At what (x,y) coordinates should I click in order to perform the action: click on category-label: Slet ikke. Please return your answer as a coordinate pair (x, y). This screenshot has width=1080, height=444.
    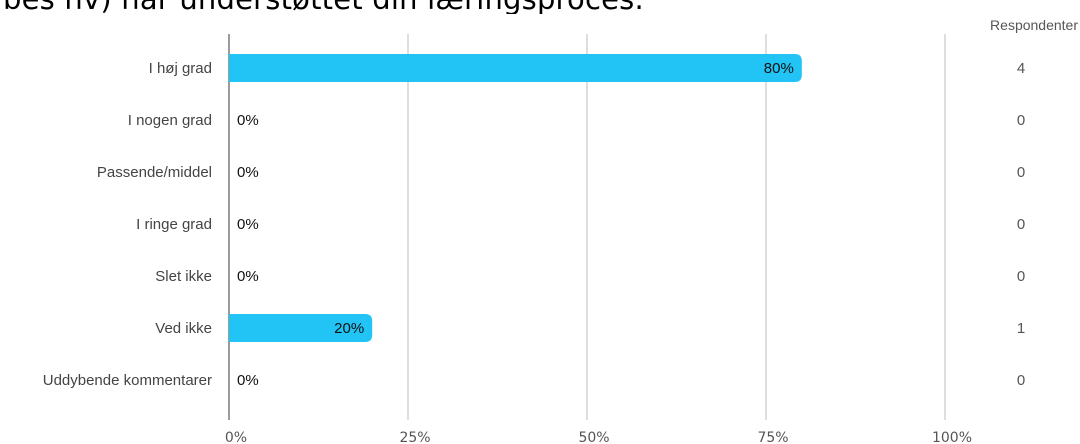
    Looking at the image, I should click on (183, 276).